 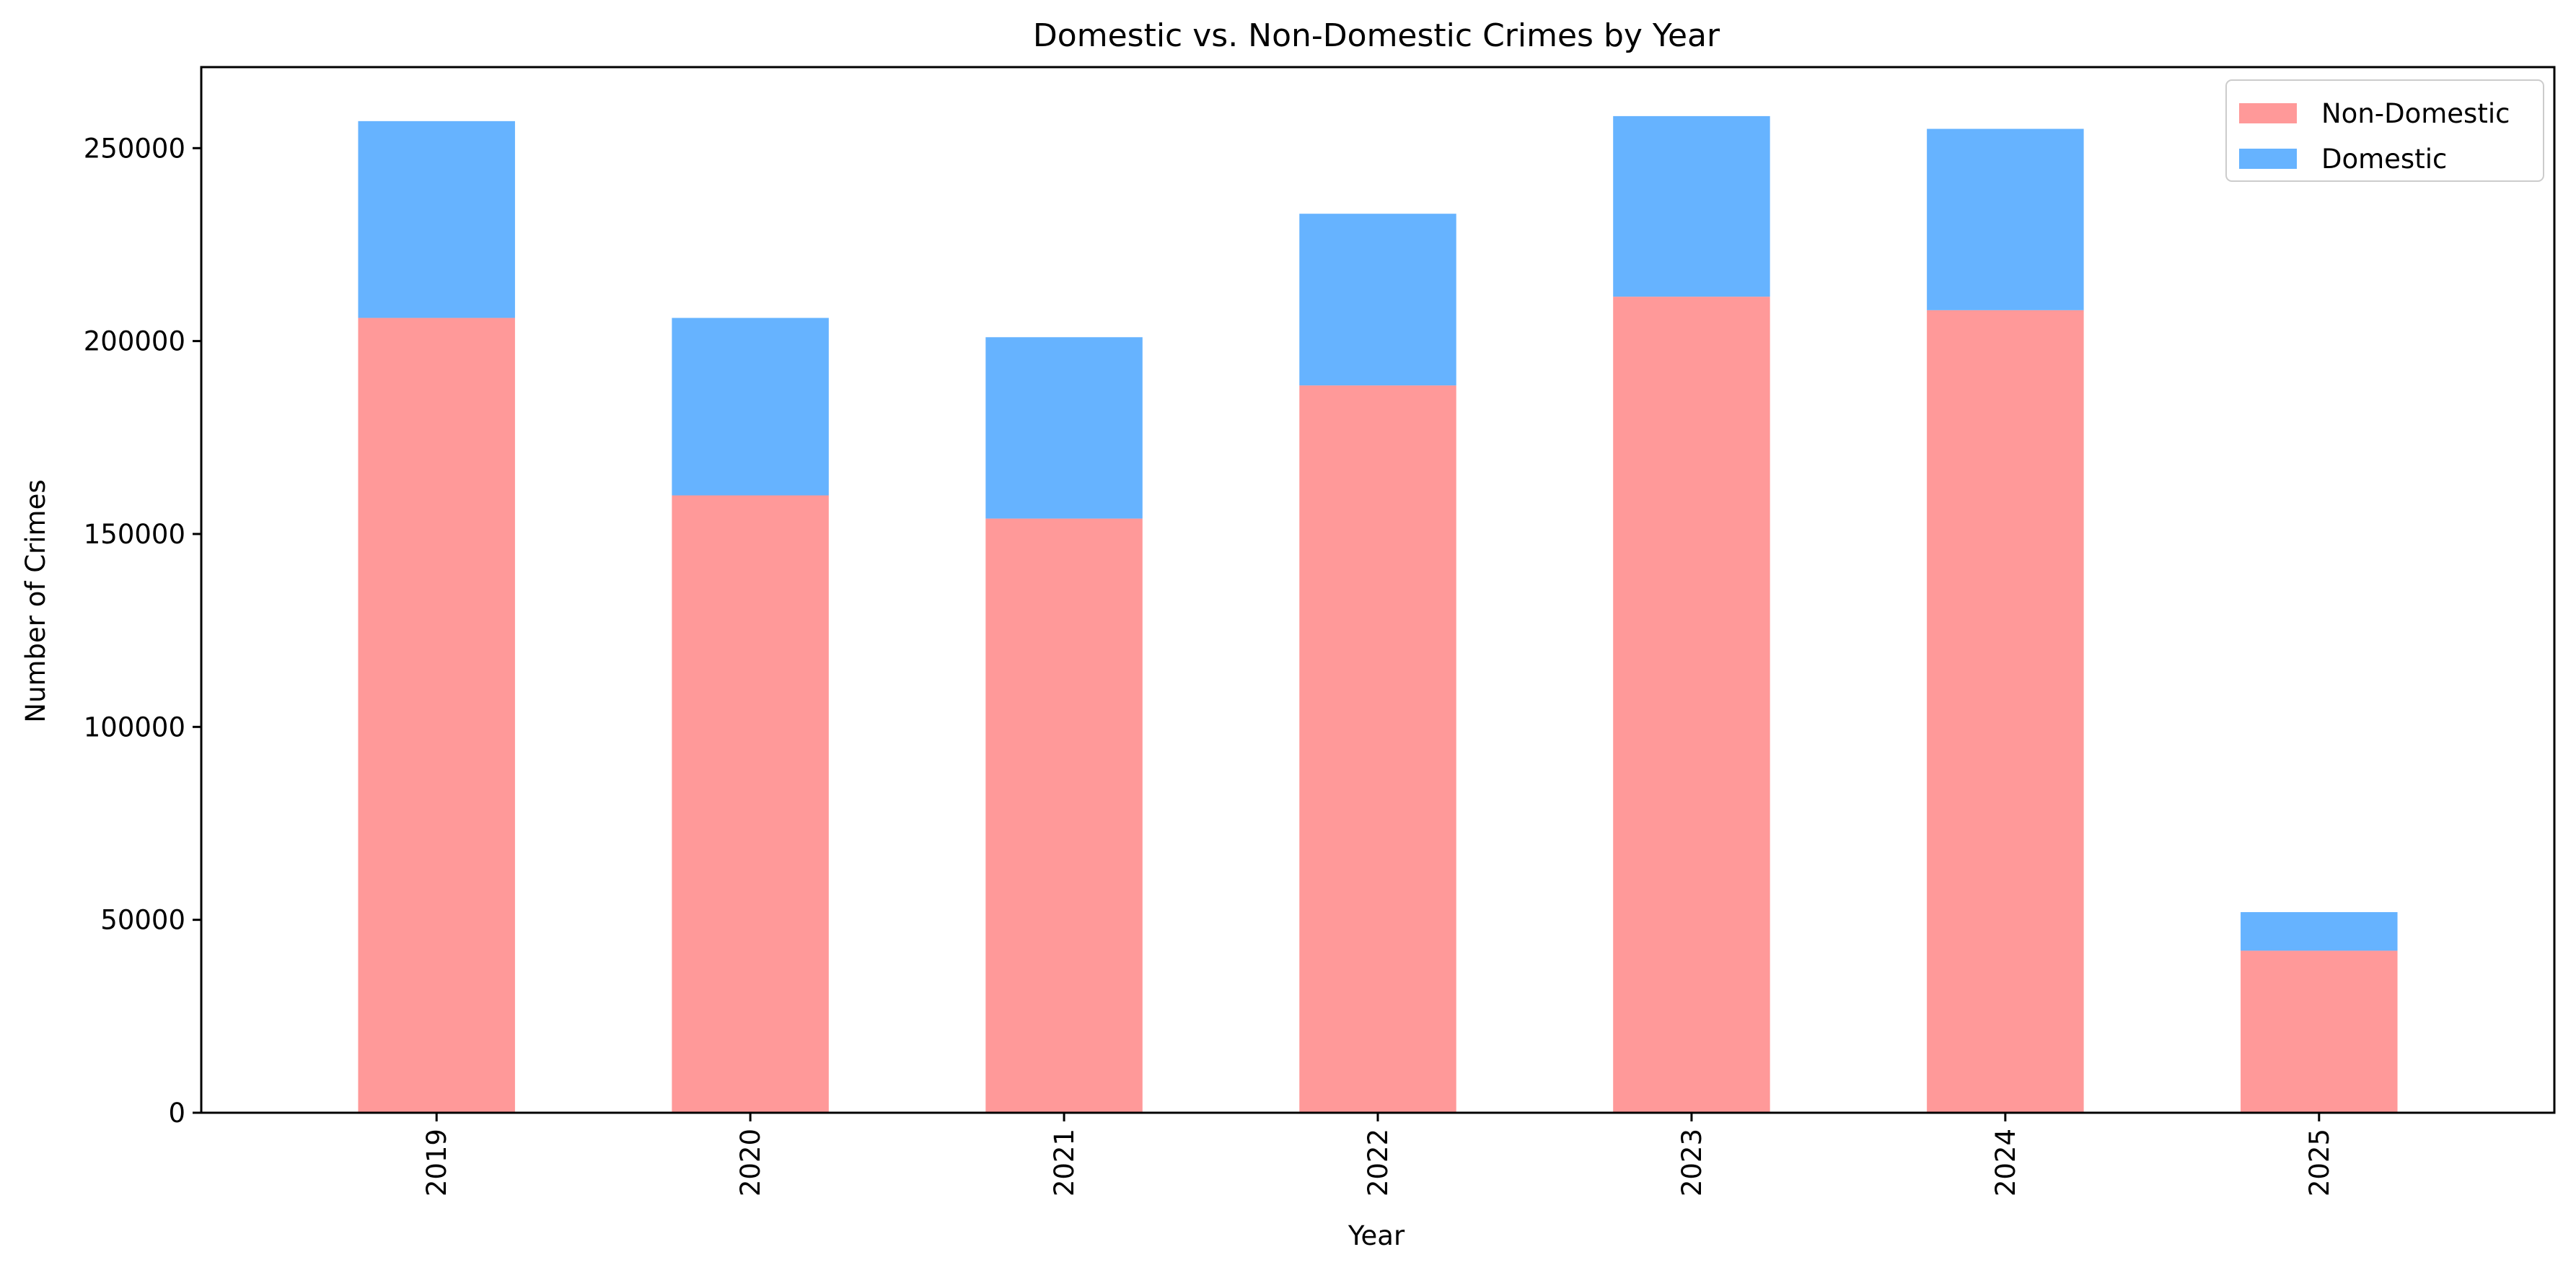 What do you see at coordinates (1378, 1162) in the screenshot?
I see `x-tick-label: 2022` at bounding box center [1378, 1162].